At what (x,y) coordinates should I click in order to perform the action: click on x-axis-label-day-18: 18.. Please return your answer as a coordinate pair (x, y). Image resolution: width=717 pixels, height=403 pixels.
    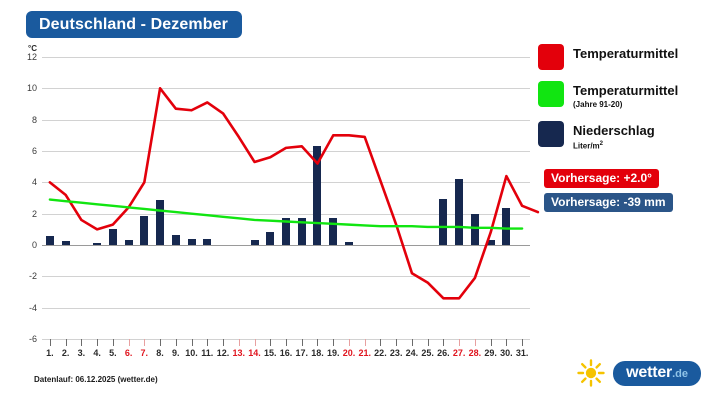
    Looking at the image, I should click on (317, 353).